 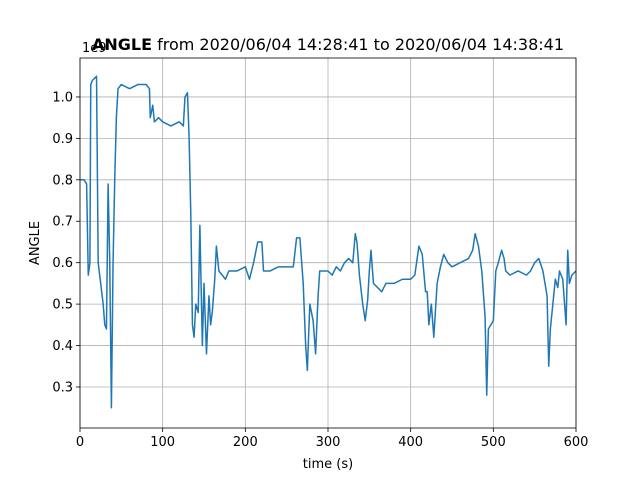 I want to click on x-tick-label: 100, so click(x=162, y=442).